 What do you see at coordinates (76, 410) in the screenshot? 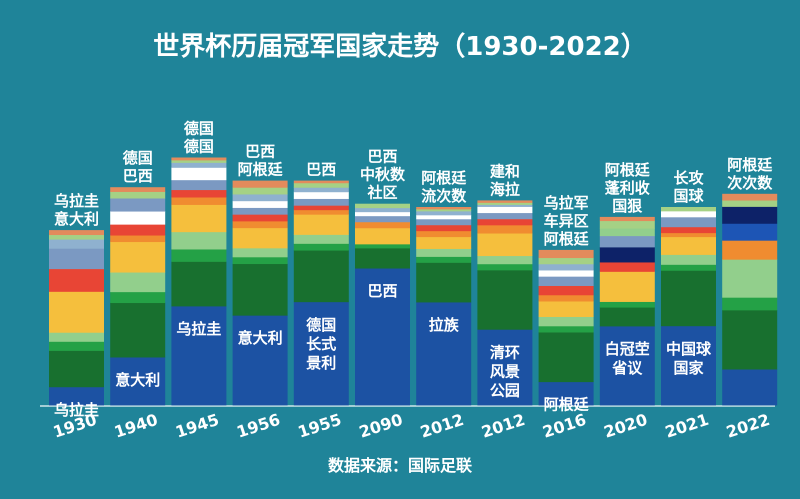
I see `bar-inside-label: 乌拉圭` at bounding box center [76, 410].